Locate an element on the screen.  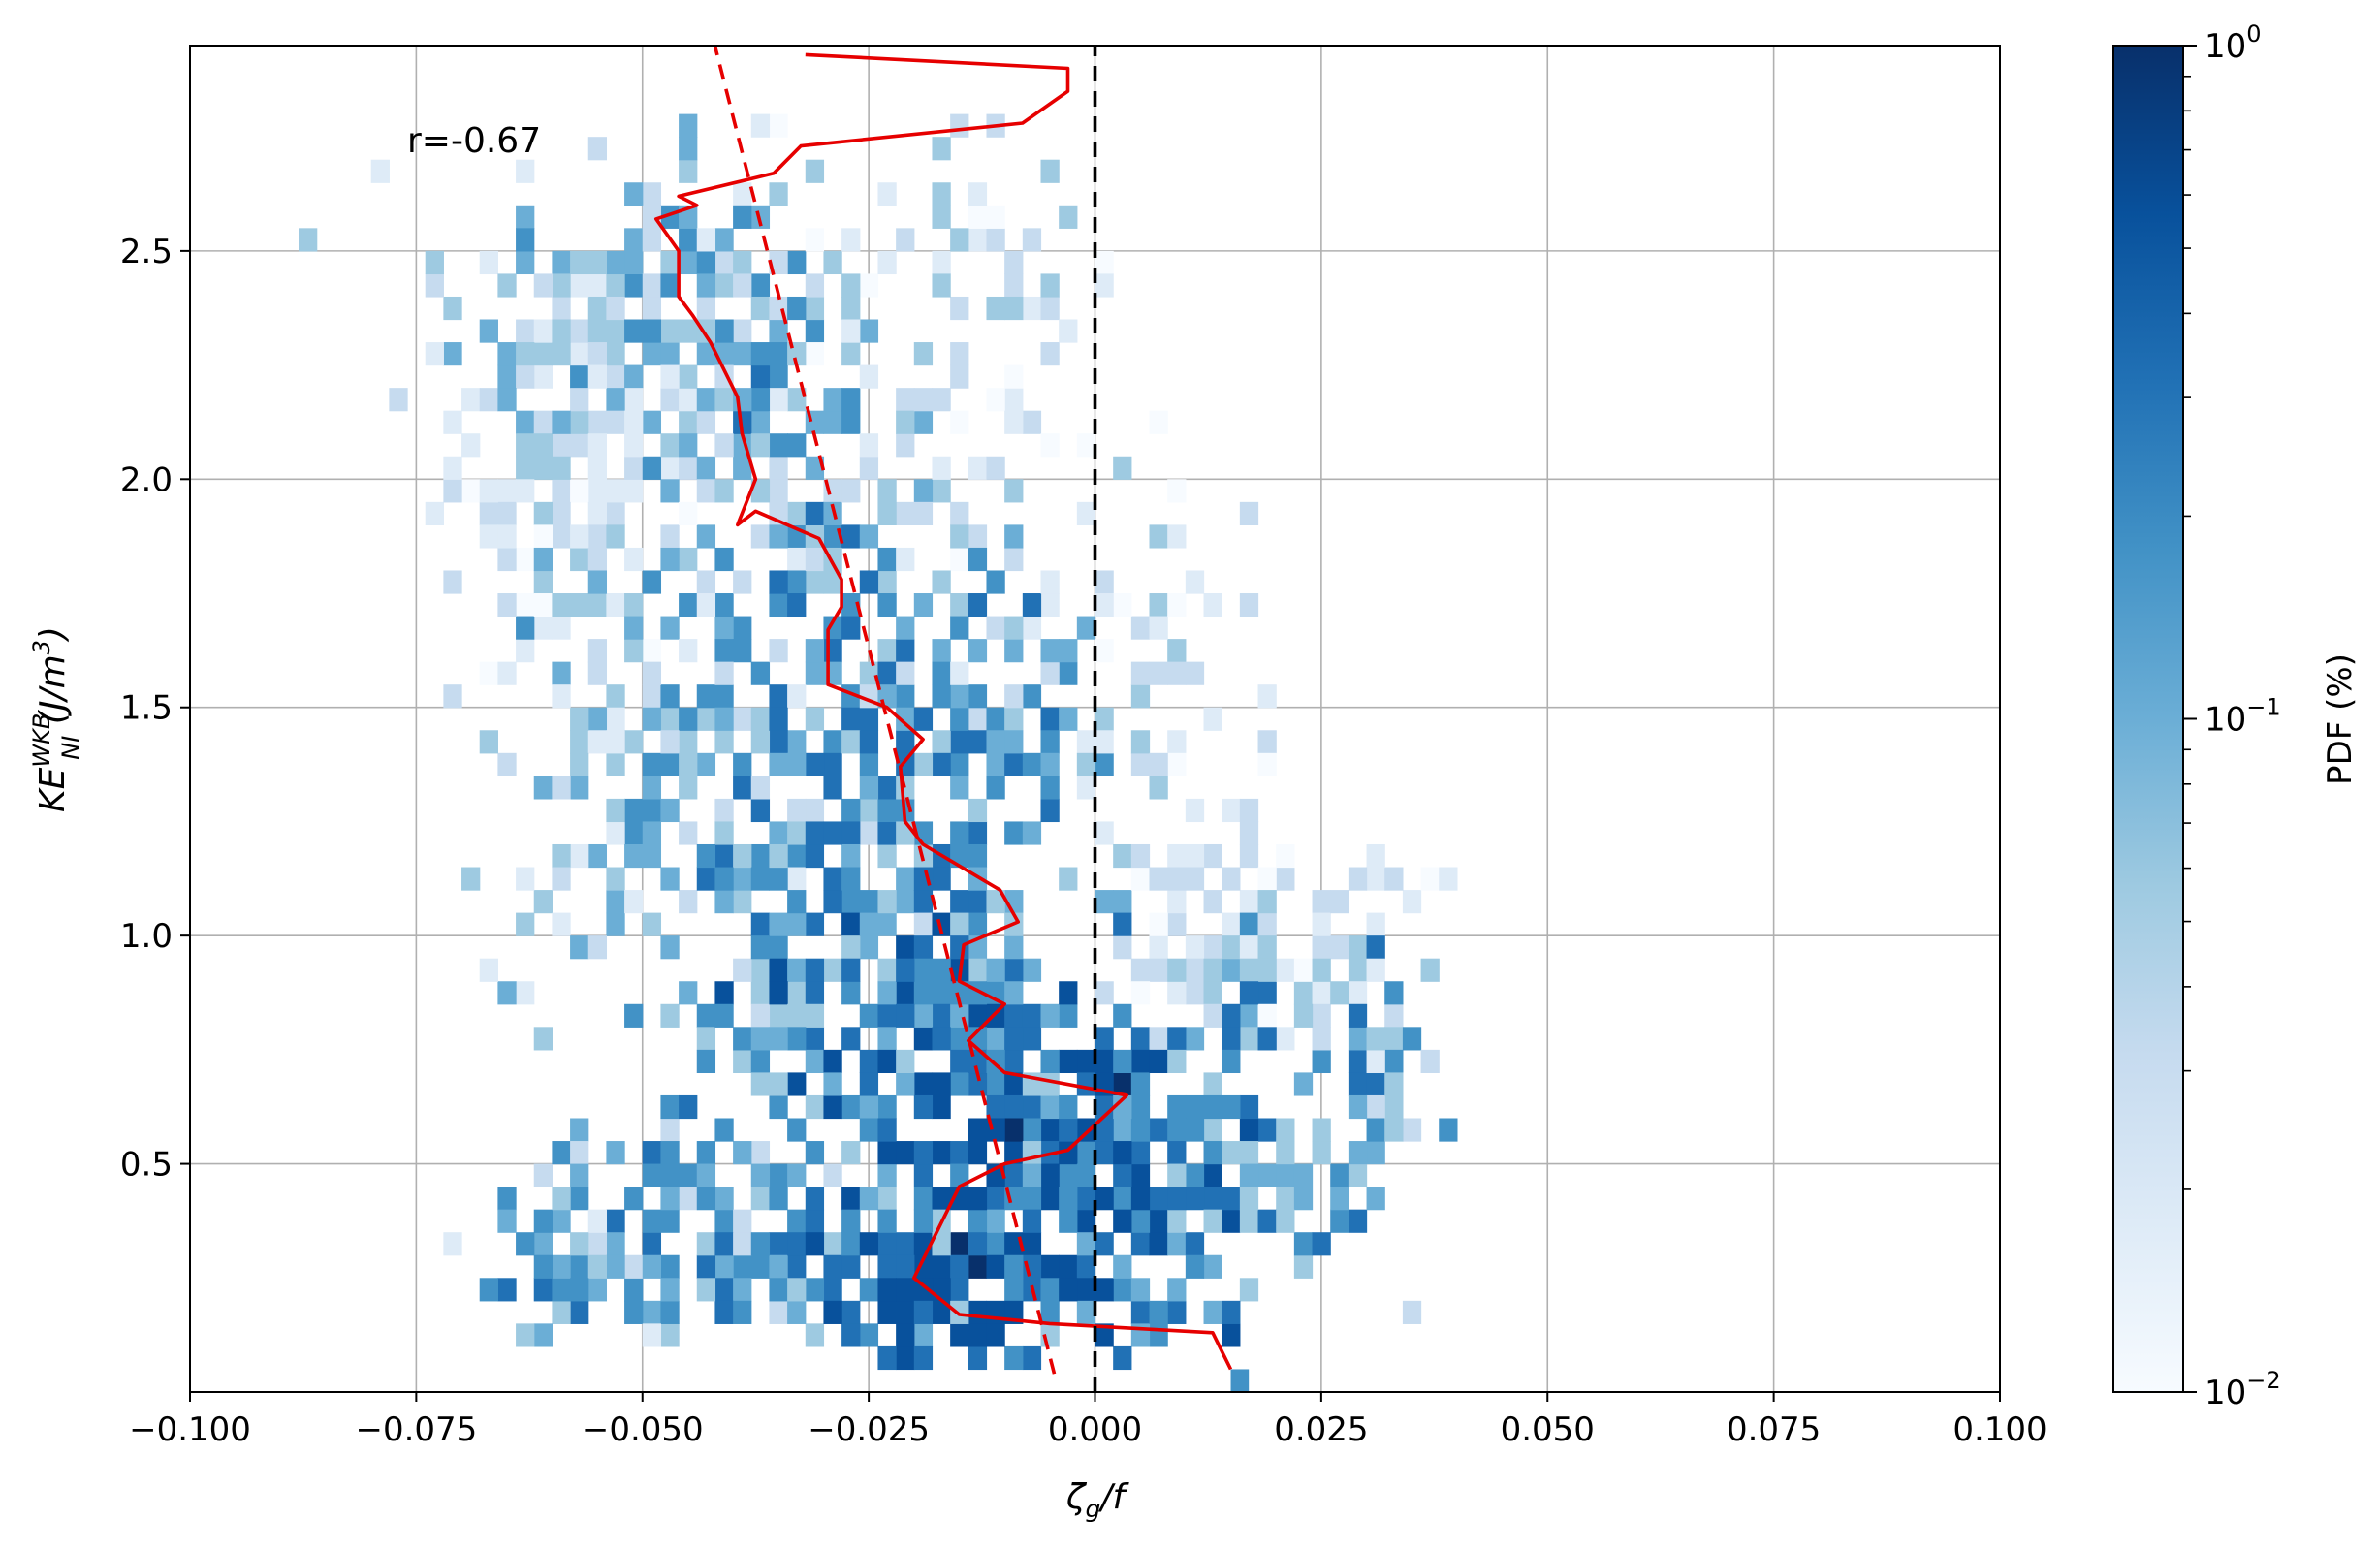
y-axis-ticks: 0.5 1.0 1.5 2.0 2.5 is located at coordinates (155, 709).